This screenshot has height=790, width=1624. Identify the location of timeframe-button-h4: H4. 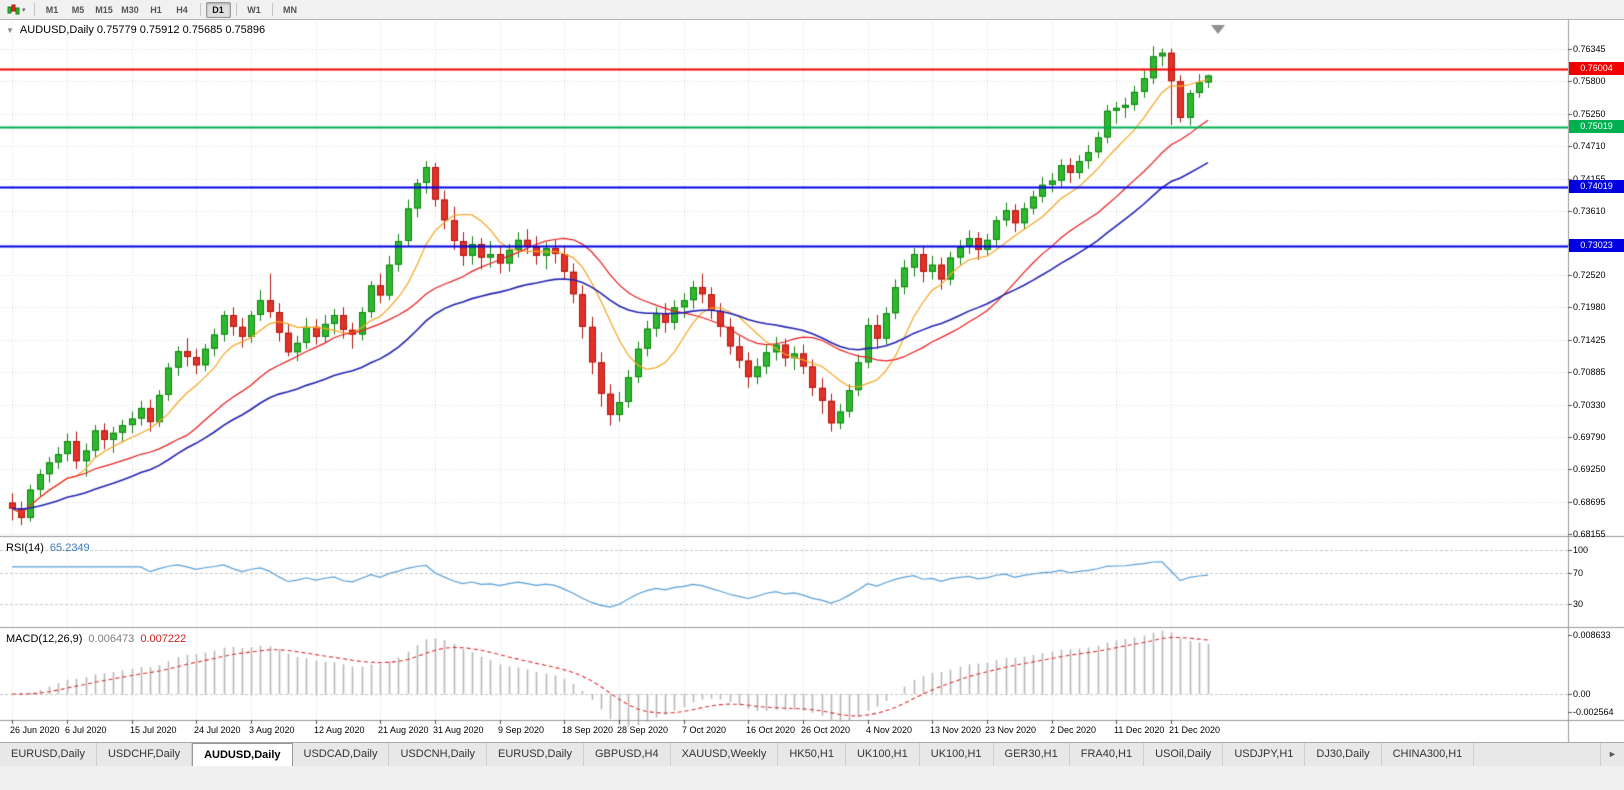
(182, 9).